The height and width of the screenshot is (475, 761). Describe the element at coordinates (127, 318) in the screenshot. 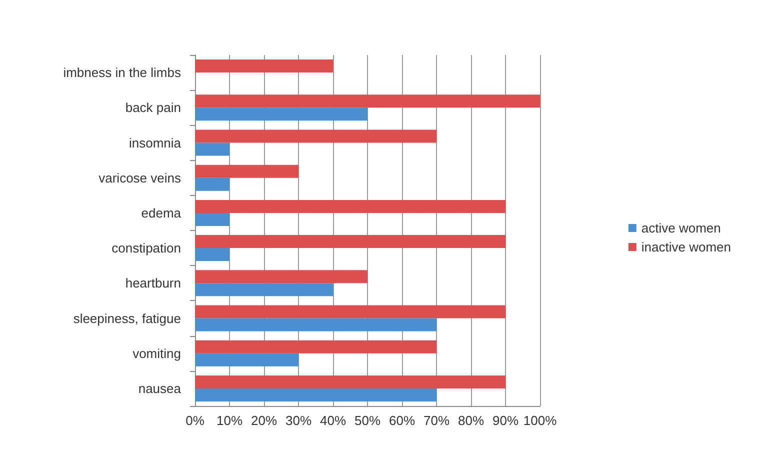

I see `y-tick-label: sleepiness, fatigue` at that location.